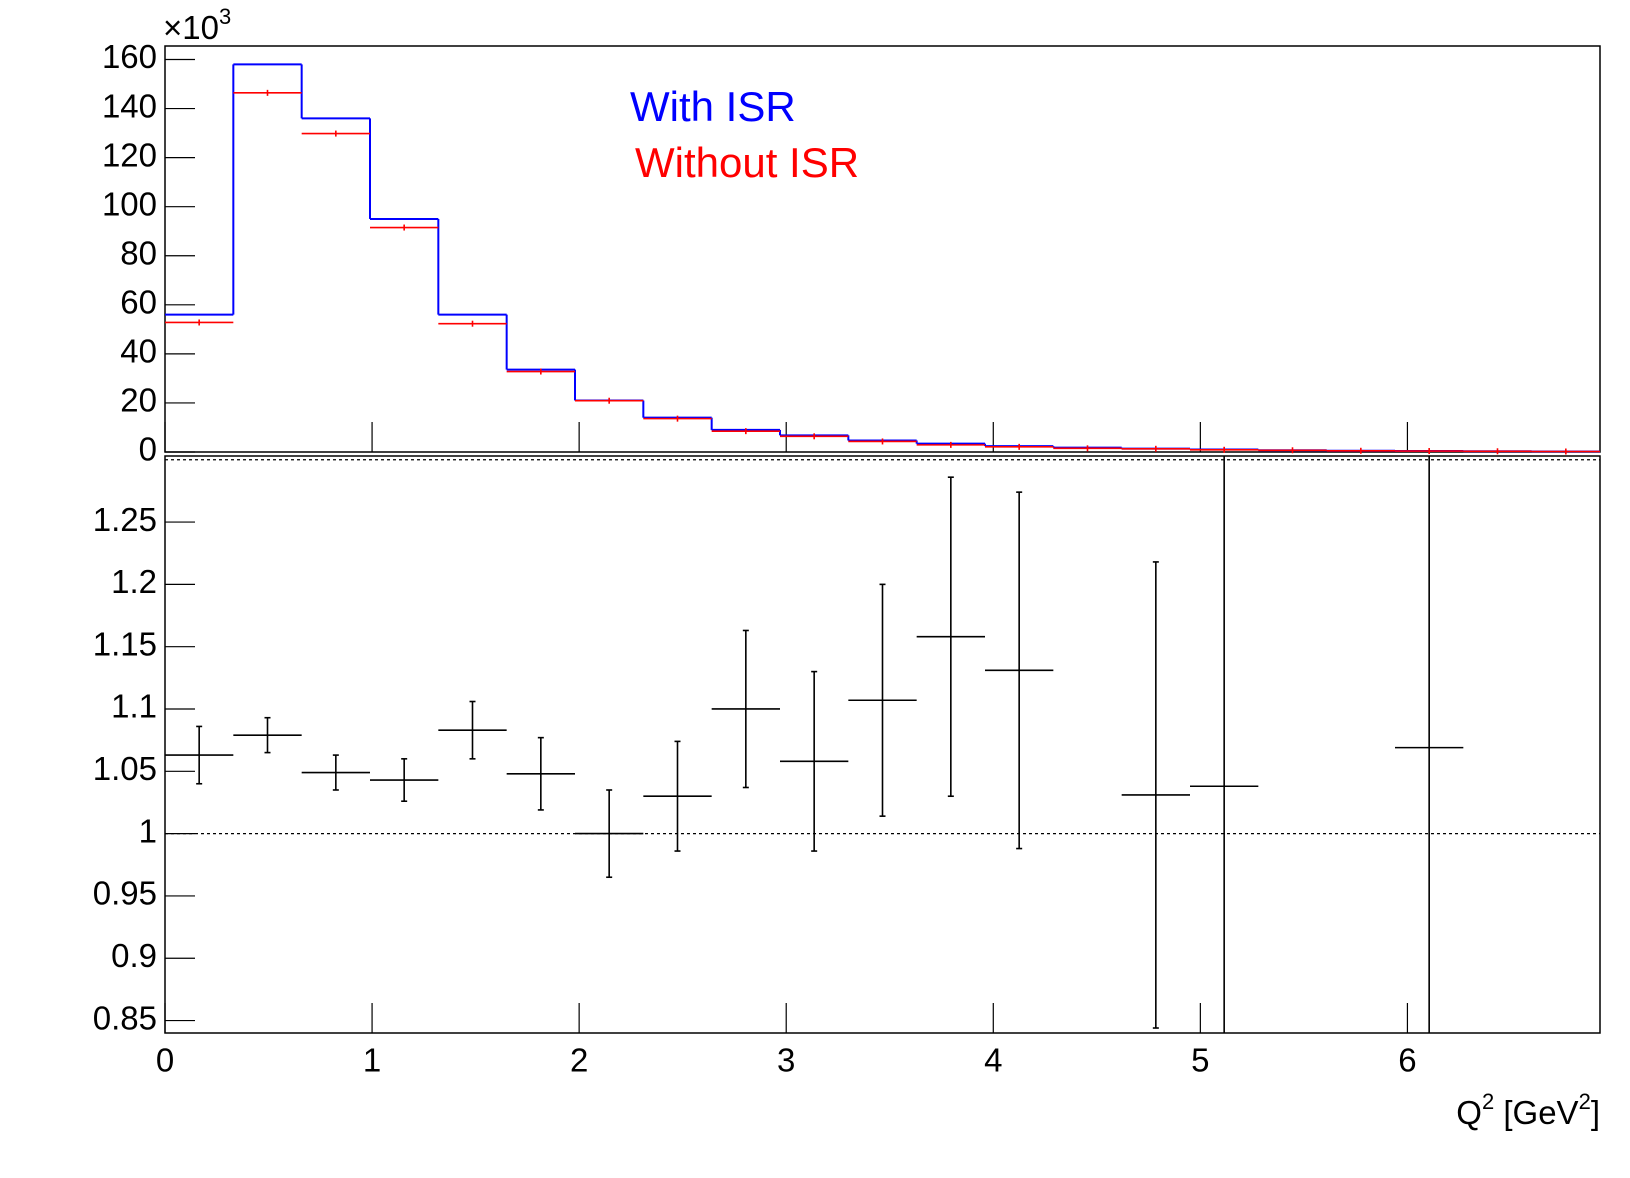 The height and width of the screenshot is (1178, 1630). Describe the element at coordinates (993, 1060) in the screenshot. I see `x-tick-label: 4` at that location.